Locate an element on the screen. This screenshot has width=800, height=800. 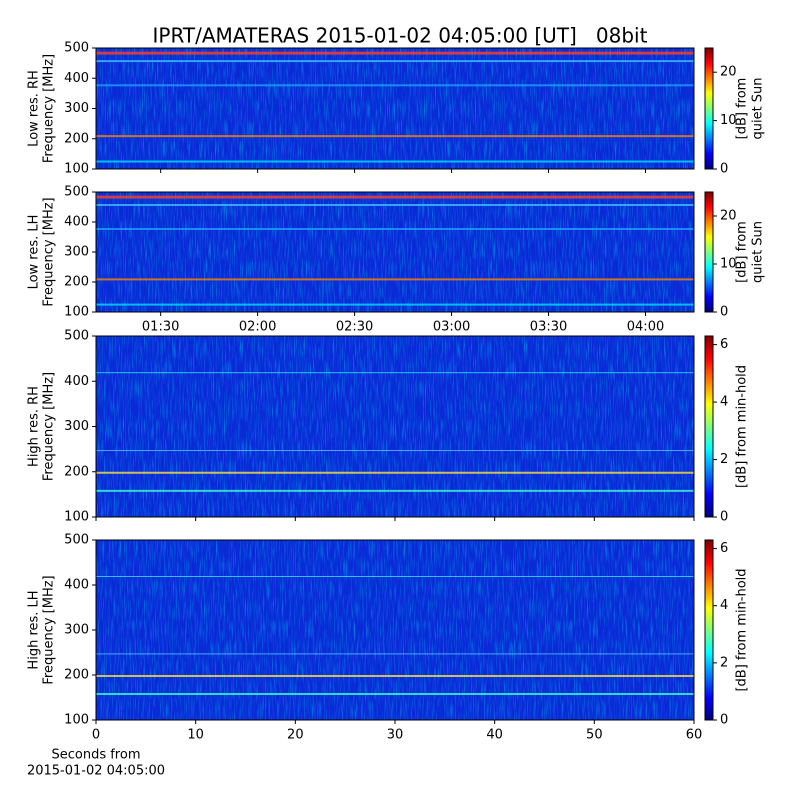
x-tick-label: 0 is located at coordinates (96, 735).